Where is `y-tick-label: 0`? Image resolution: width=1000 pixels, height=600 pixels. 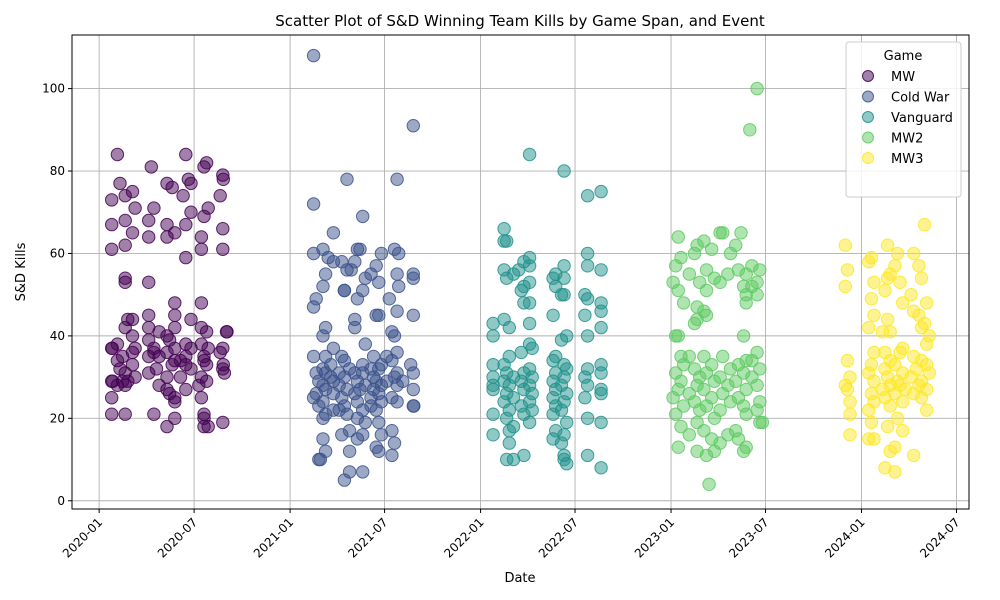 y-tick-label: 0 is located at coordinates (61, 501).